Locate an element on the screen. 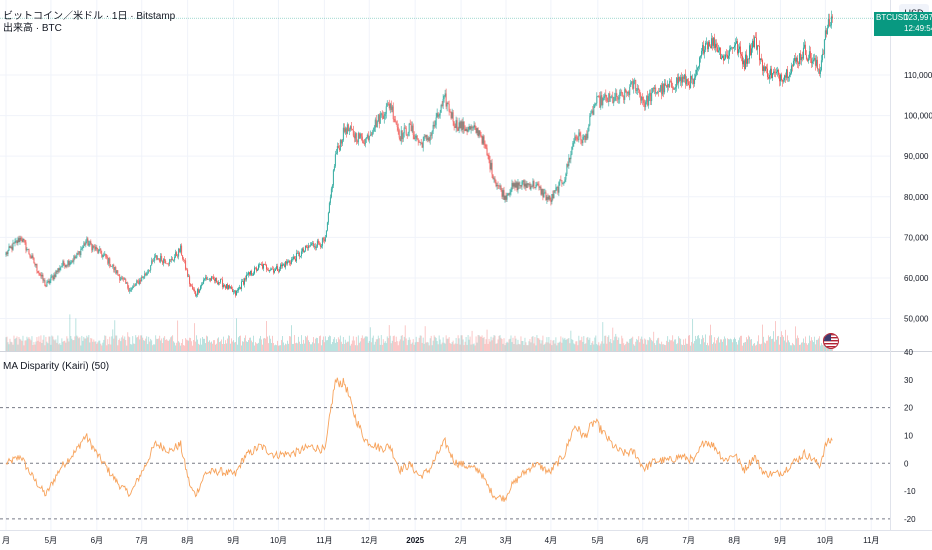 The width and height of the screenshot is (932, 550). time-tick-label: 11月 is located at coordinates (871, 540).